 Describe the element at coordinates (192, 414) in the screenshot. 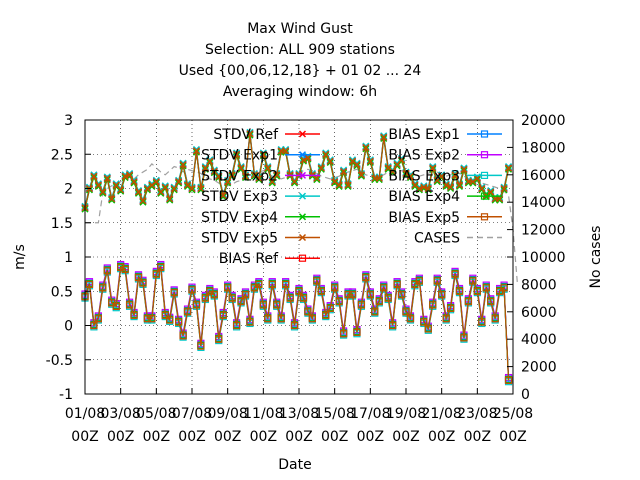

I see `x-tick-date: 07/08` at that location.